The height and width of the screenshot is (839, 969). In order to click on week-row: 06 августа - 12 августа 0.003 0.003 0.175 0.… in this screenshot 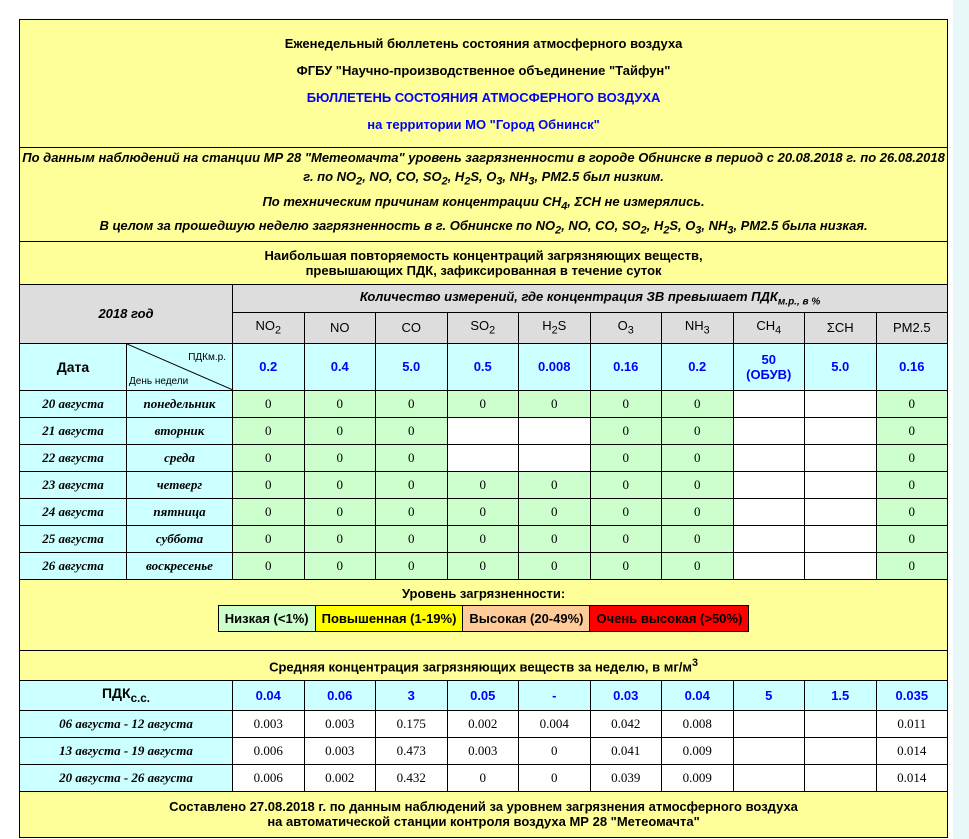, I will do `click(484, 723)`.